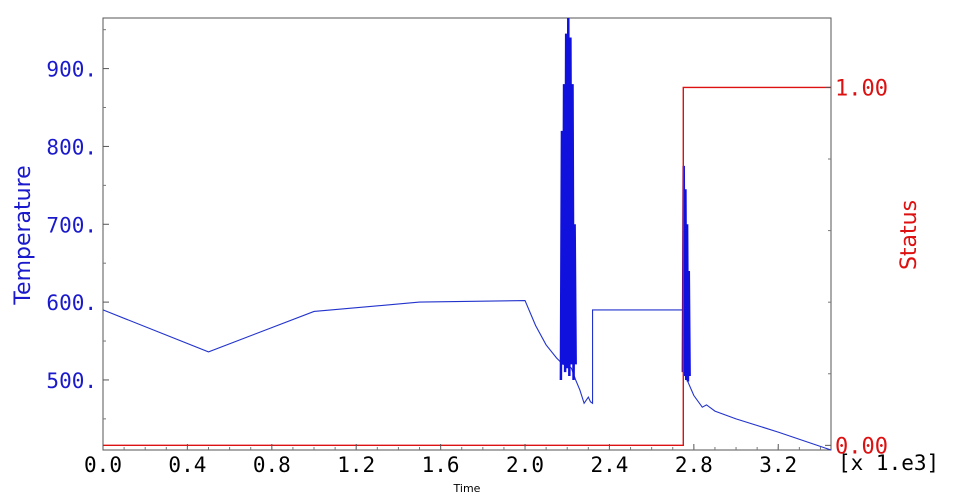 This screenshot has width=960, height=504. Describe the element at coordinates (525, 465) in the screenshot. I see `x-tick-label: 2.0` at that location.